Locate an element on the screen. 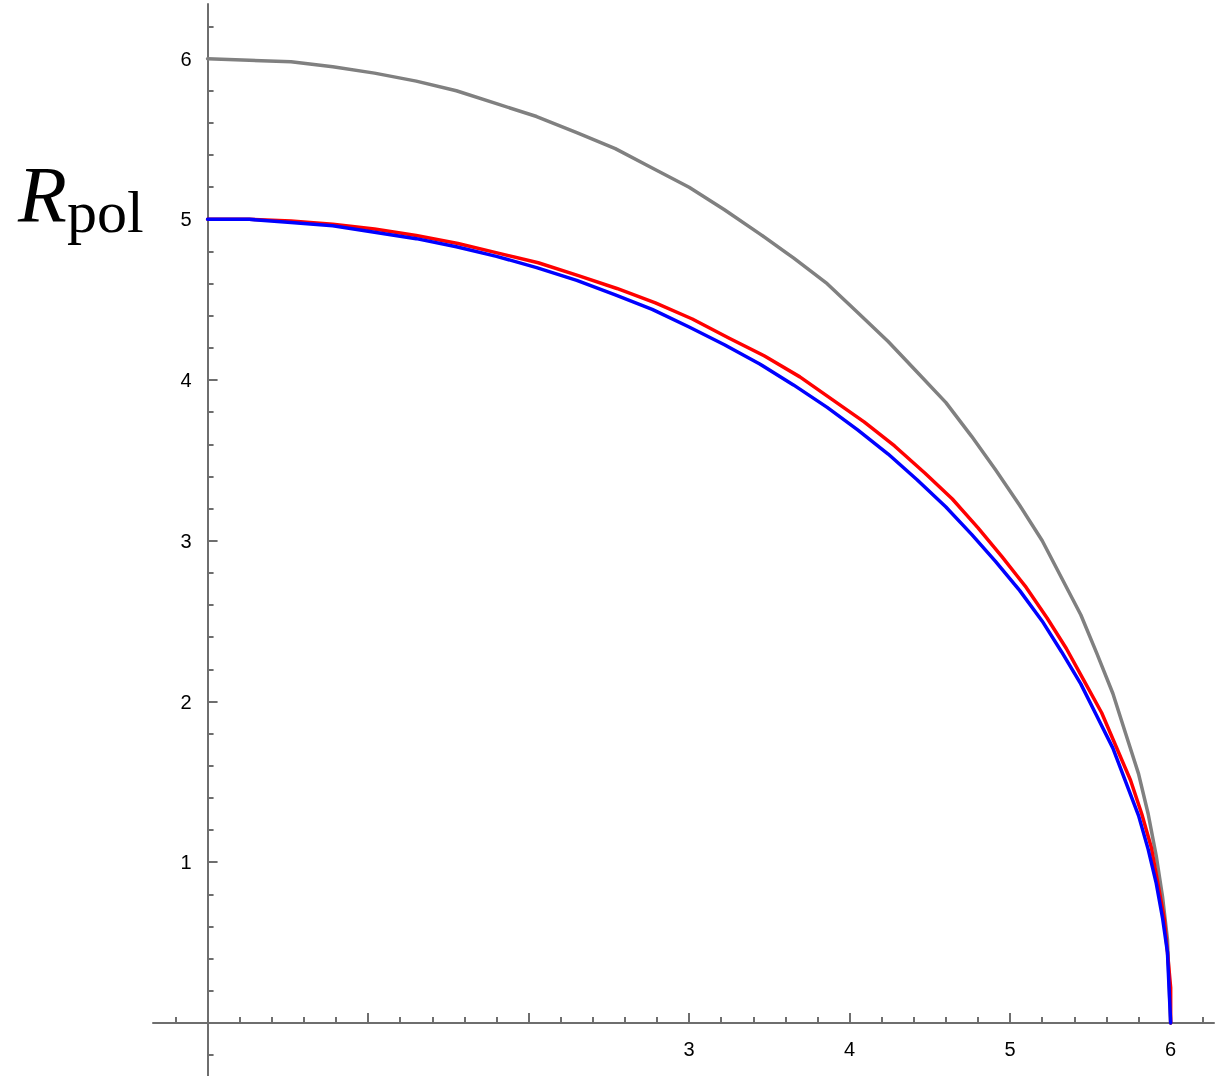 The height and width of the screenshot is (1076, 1216). x-tick-label: 3 is located at coordinates (689, 1048).